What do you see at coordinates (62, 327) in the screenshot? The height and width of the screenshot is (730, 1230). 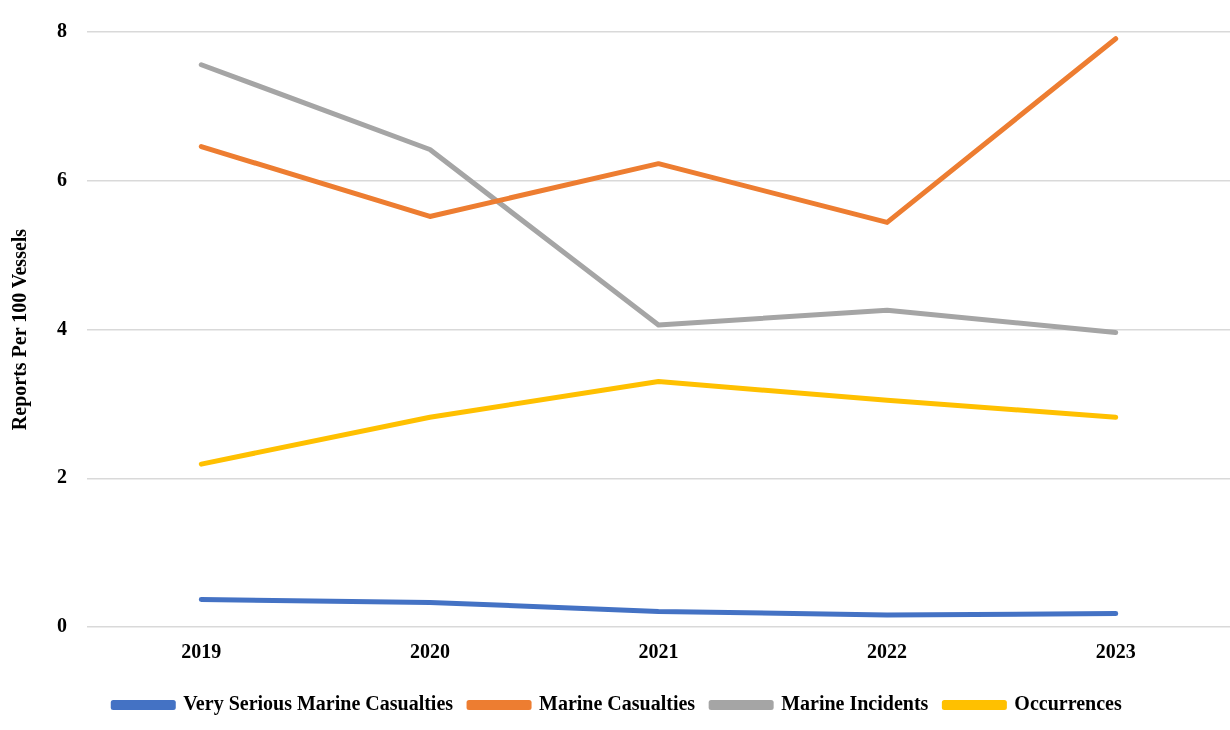 I see `y-tick-label: 4` at bounding box center [62, 327].